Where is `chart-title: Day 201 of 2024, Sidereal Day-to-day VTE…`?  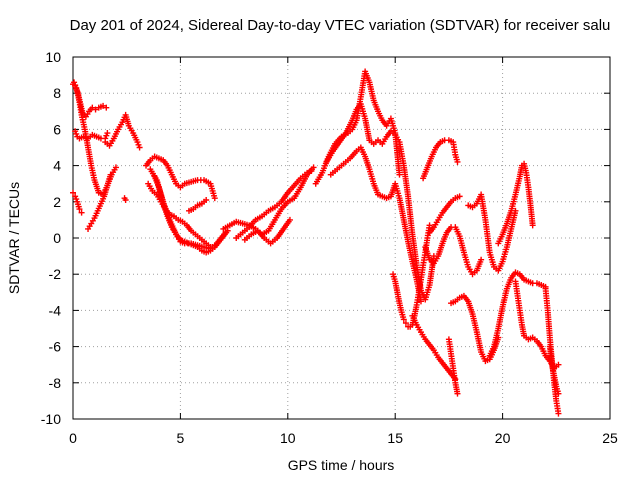
chart-title: Day 201 of 2024, Sidereal Day-to-day VTE… is located at coordinates (340, 25).